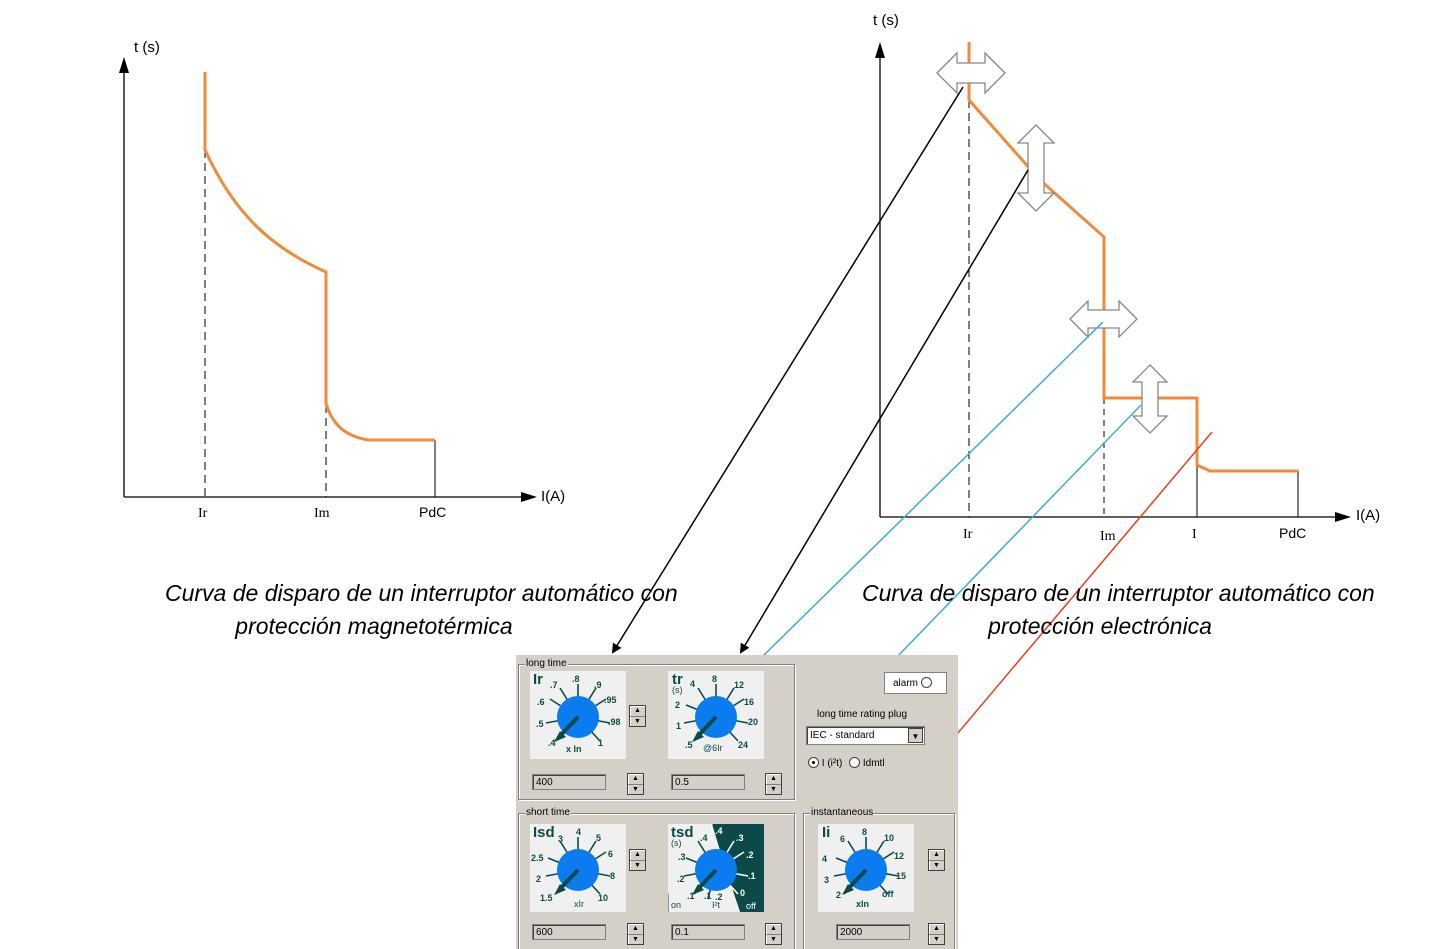  Describe the element at coordinates (603, 898) in the screenshot. I see `isd-mark: 10` at that location.